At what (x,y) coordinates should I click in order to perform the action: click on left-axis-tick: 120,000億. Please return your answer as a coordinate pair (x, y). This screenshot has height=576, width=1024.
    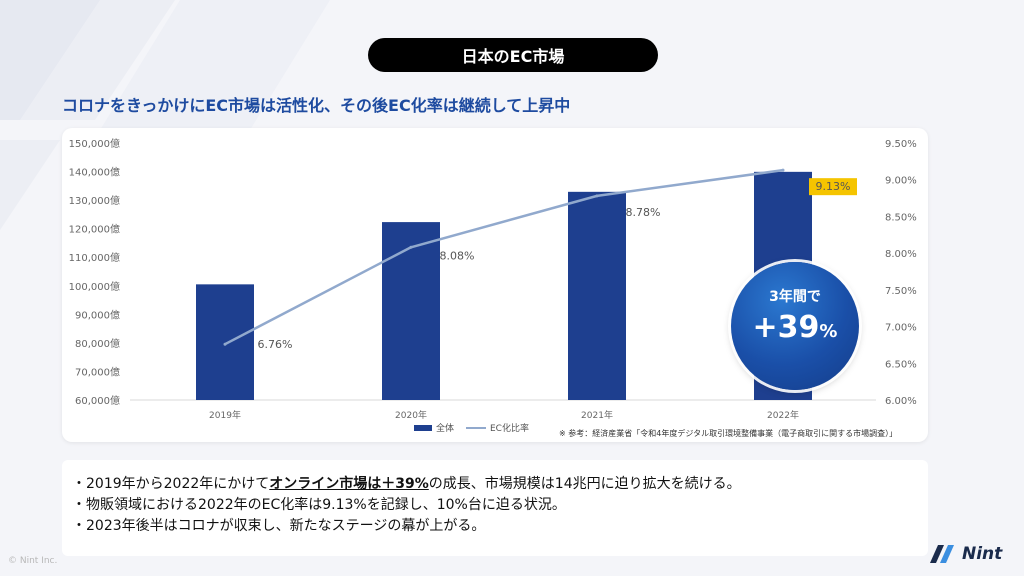
    Looking at the image, I should click on (94, 229).